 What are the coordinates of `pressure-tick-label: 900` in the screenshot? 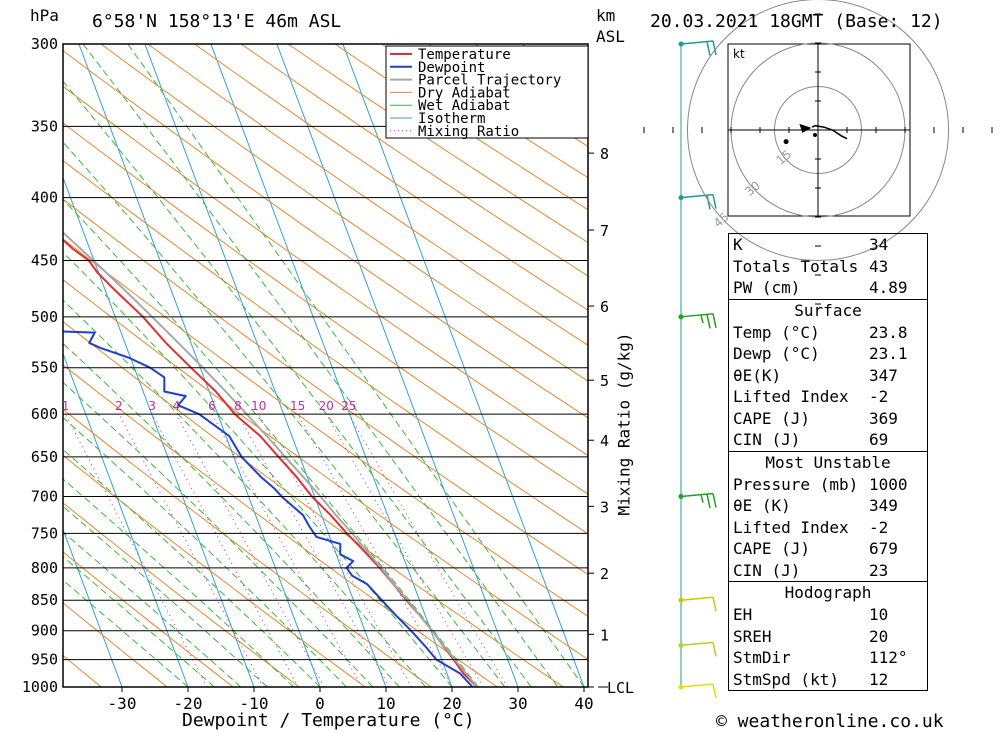 It's located at (44, 631).